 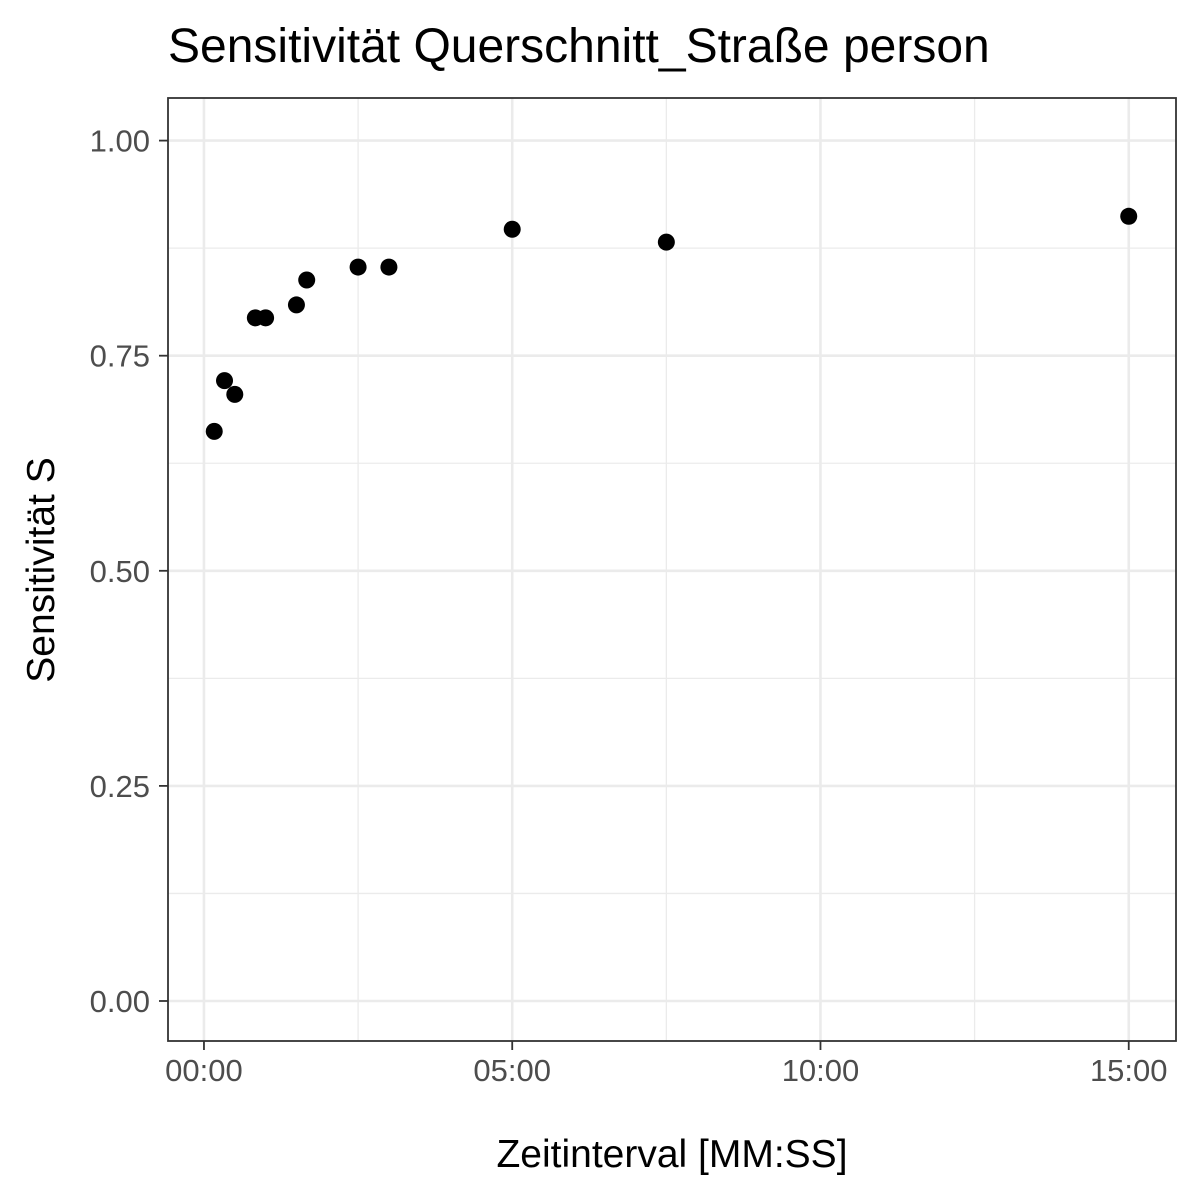 I want to click on x-tick-label: 00:00, so click(x=204, y=1070).